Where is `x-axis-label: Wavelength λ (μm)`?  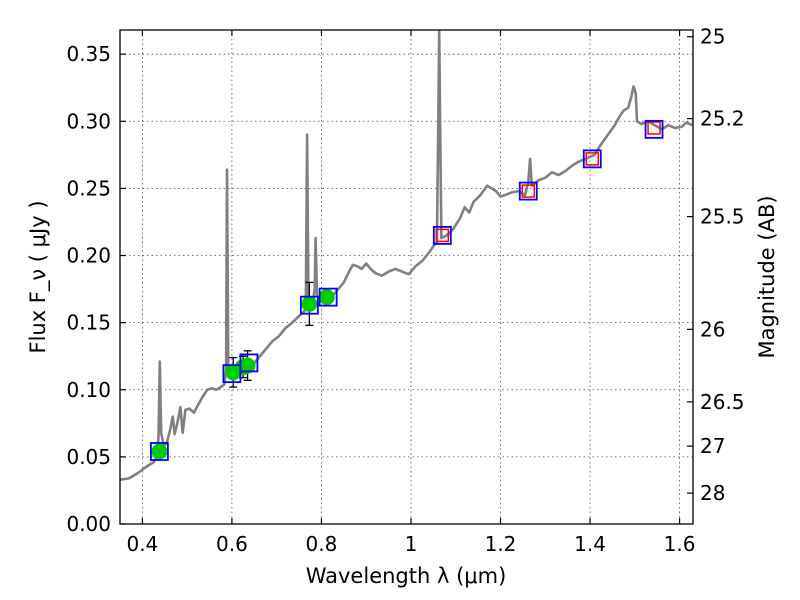
x-axis-label: Wavelength λ (μm) is located at coordinates (406, 576).